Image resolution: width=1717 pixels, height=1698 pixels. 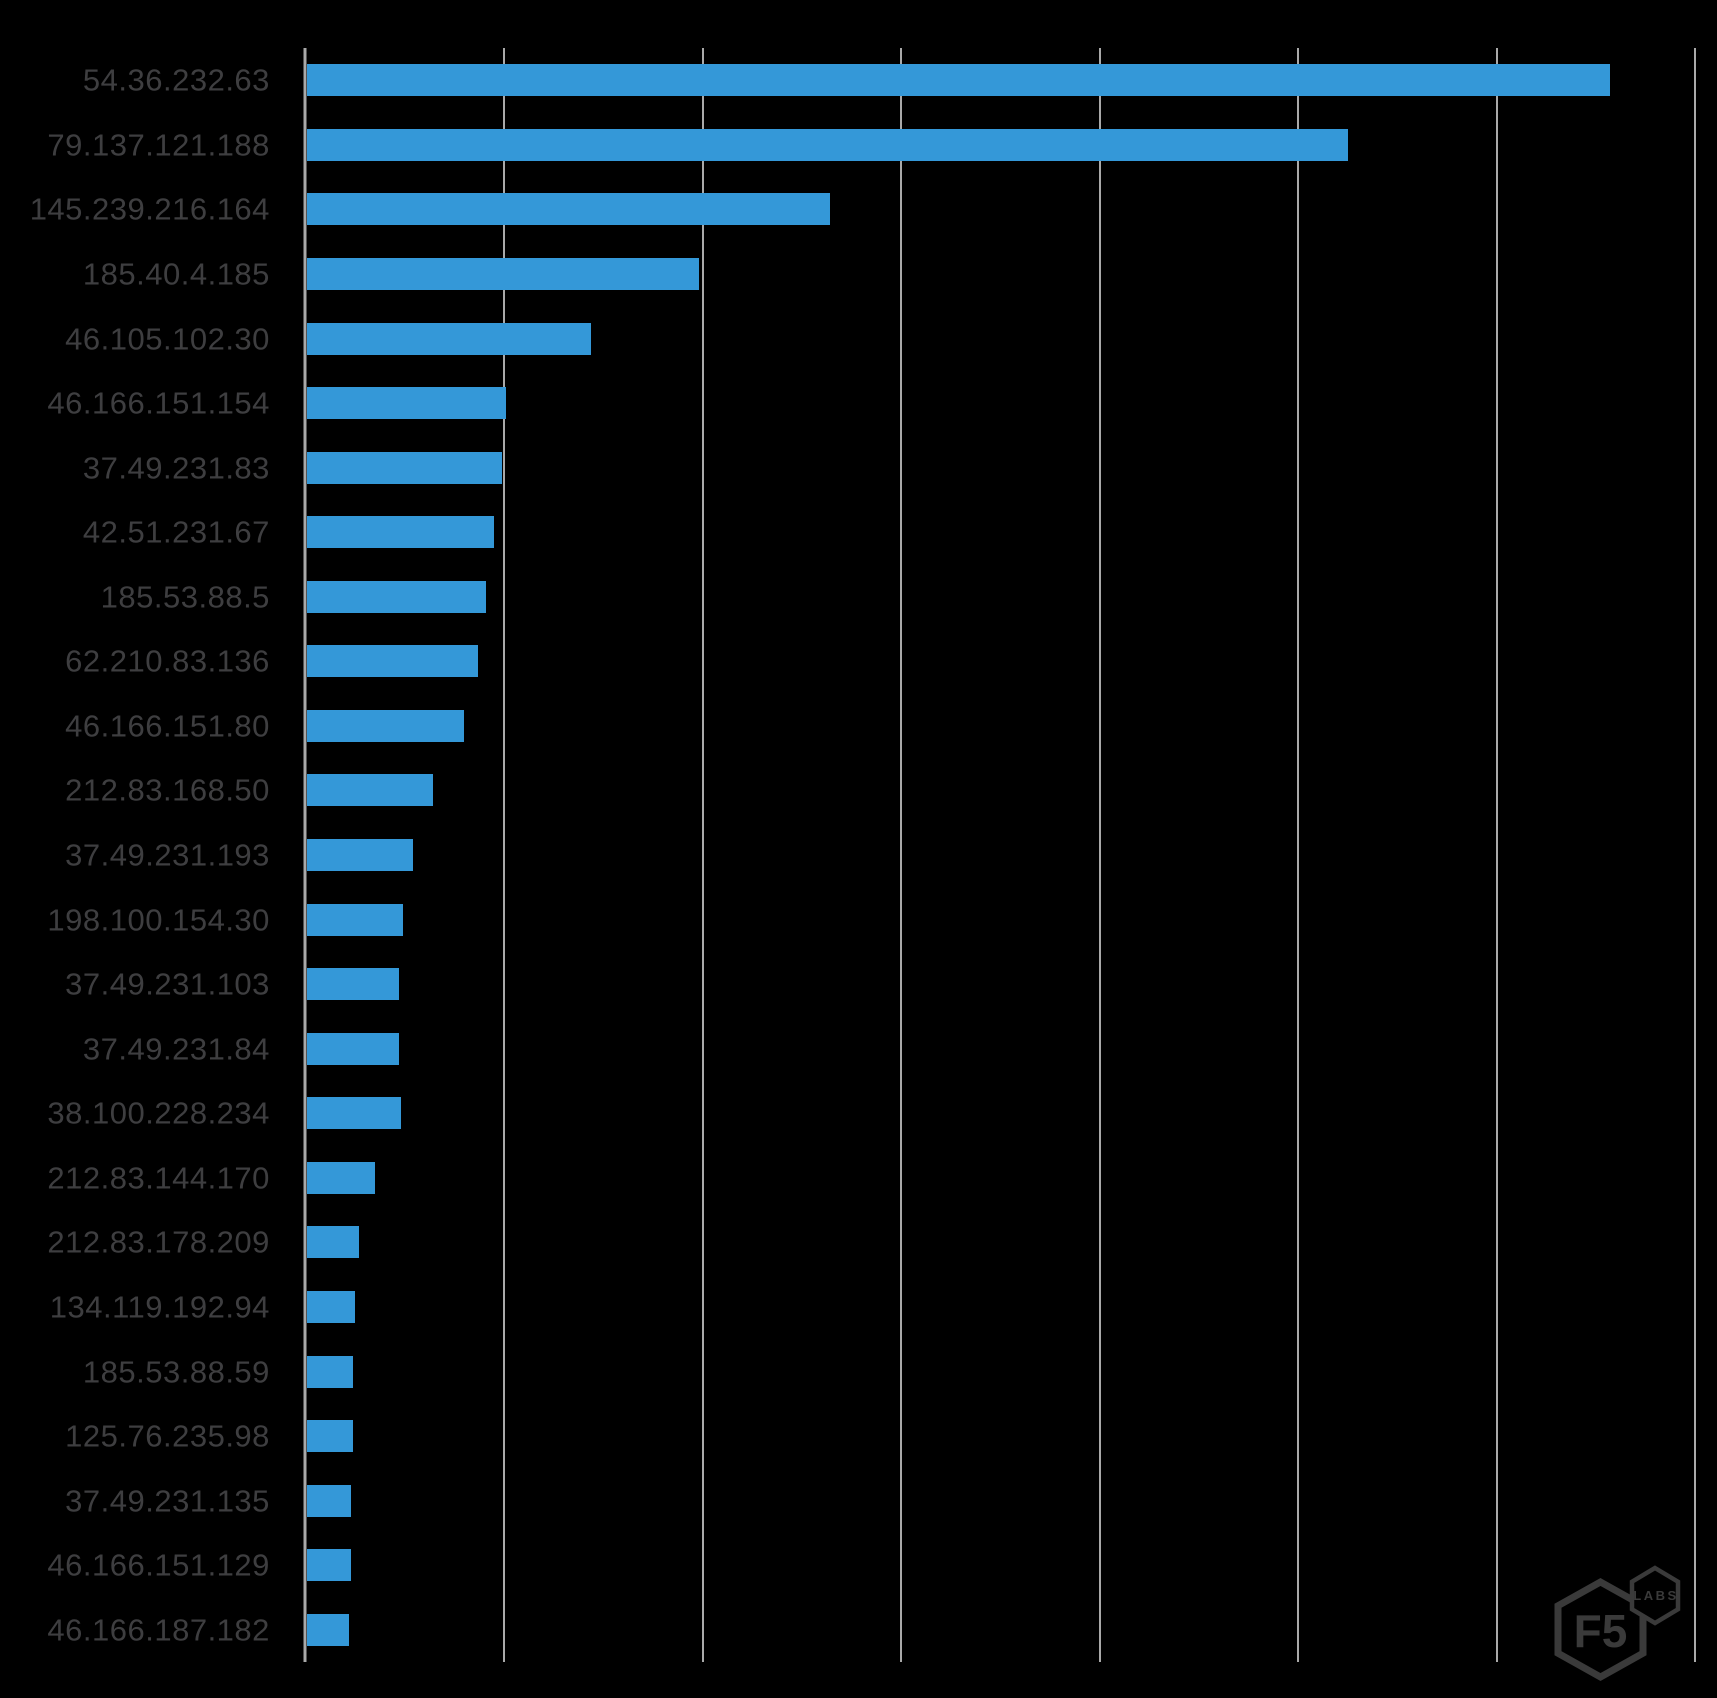 What do you see at coordinates (158, 1242) in the screenshot?
I see `category-label: 212.83.178.209` at bounding box center [158, 1242].